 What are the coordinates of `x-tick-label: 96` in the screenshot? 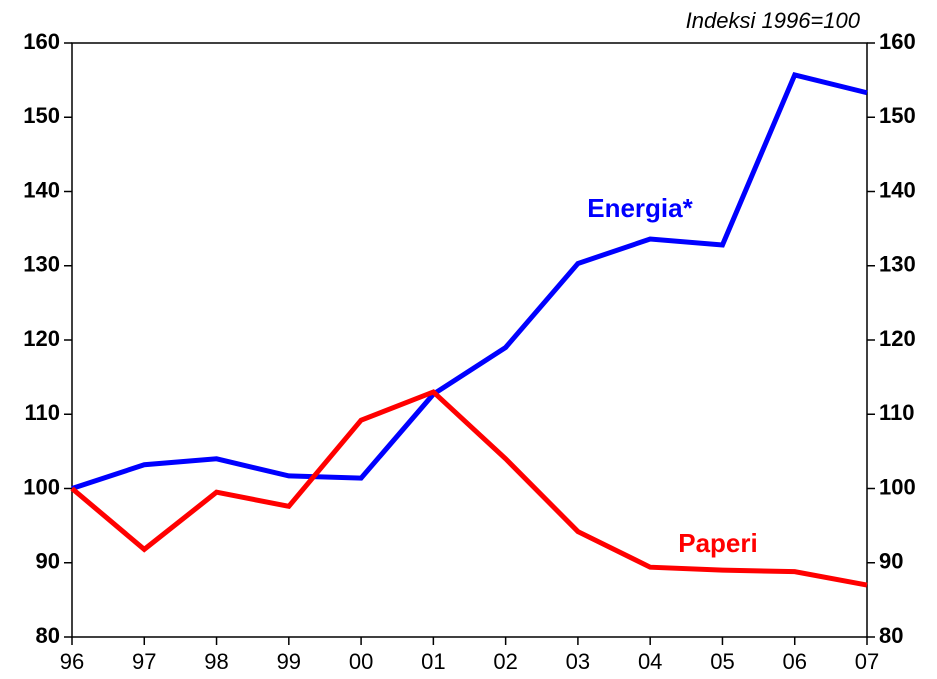 It's located at (72, 661).